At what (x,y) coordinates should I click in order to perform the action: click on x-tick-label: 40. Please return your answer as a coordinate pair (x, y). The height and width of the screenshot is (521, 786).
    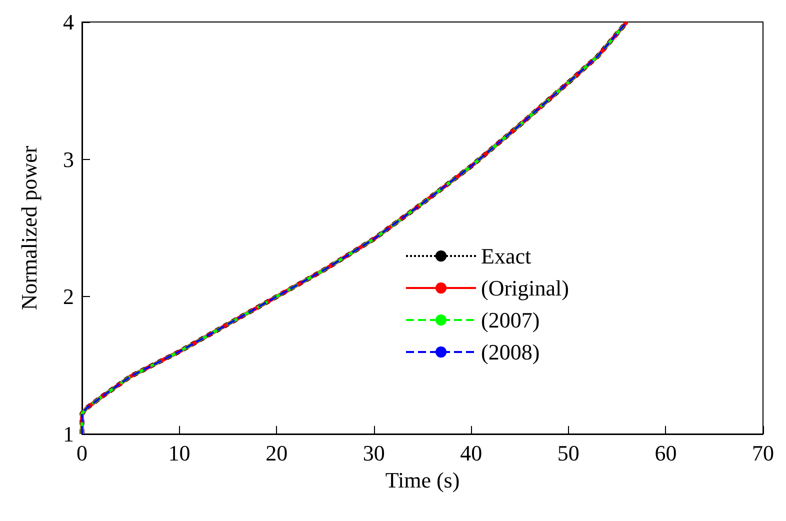
    Looking at the image, I should click on (471, 453).